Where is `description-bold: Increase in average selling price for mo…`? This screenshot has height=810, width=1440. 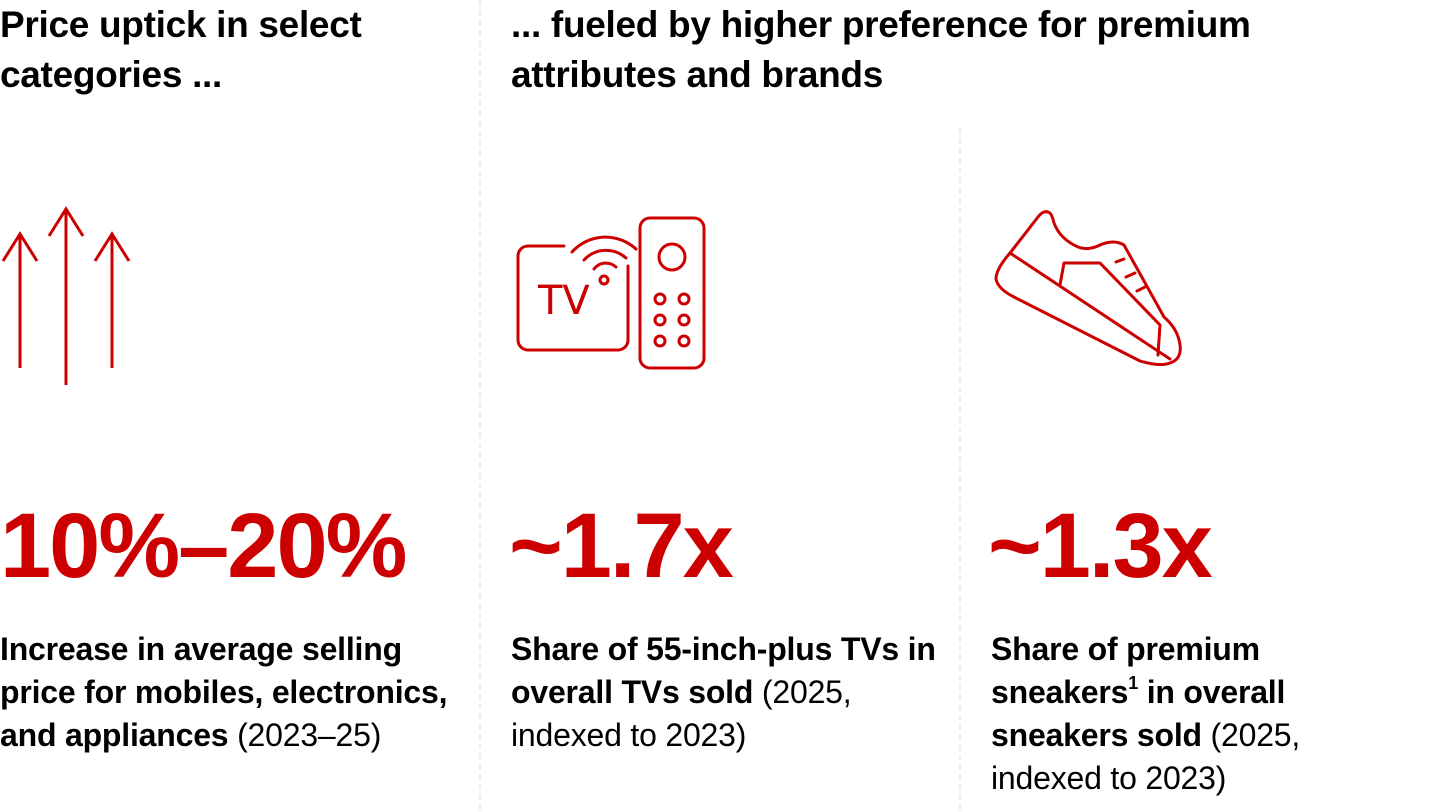
description-bold: Increase in average selling price for mo… is located at coordinates (224, 692).